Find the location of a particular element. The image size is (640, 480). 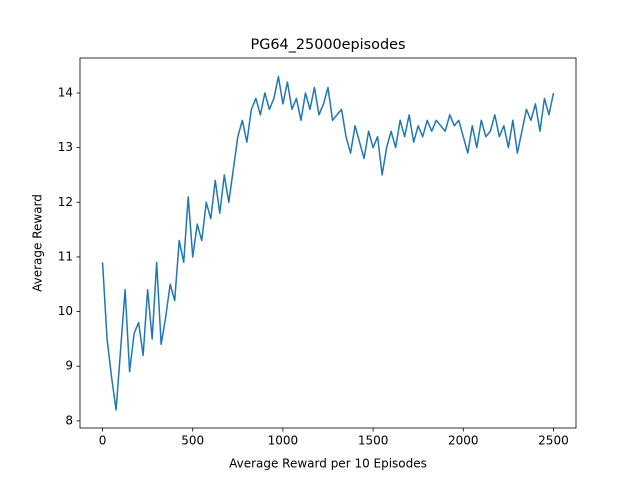

chart-title: PG64_25000episodes is located at coordinates (328, 45).